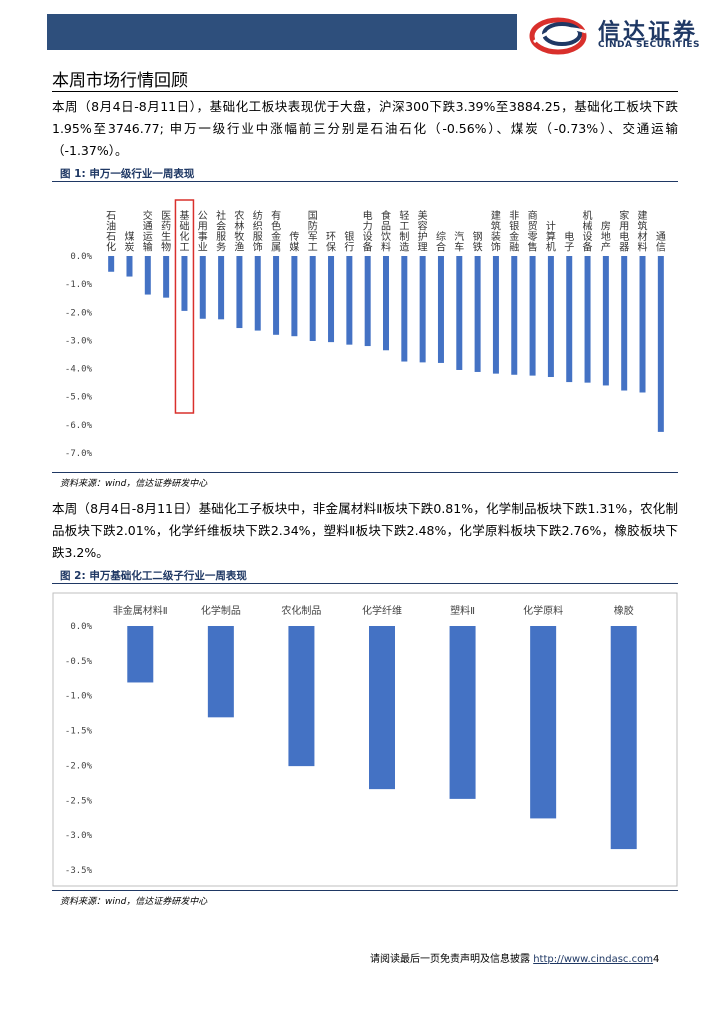  I want to click on category-label: 传媒, so click(294, 242).